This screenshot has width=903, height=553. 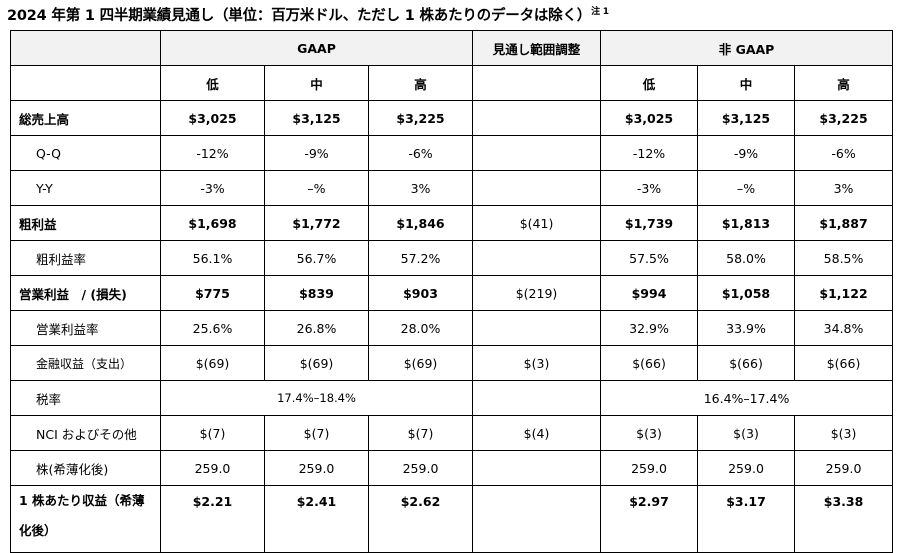 What do you see at coordinates (420, 258) in the screenshot?
I see `cell: 57.2%` at bounding box center [420, 258].